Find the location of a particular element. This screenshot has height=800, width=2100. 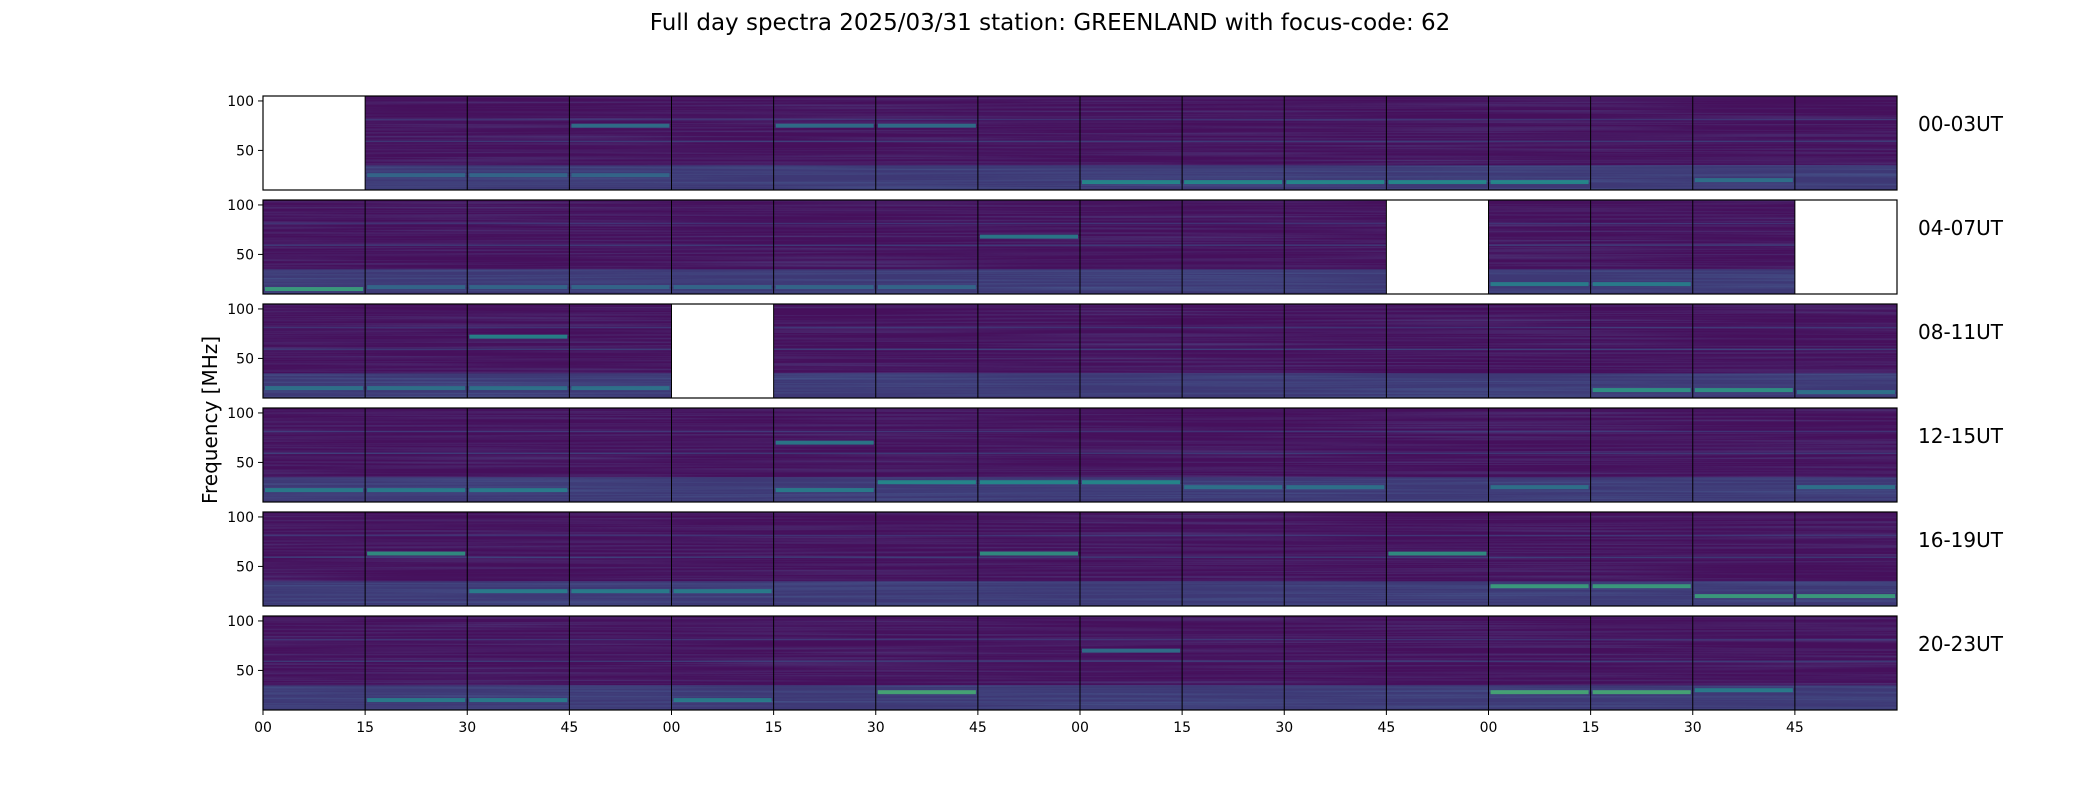

spectra-row: 50 100 00-03UT is located at coordinates (1115, 142).